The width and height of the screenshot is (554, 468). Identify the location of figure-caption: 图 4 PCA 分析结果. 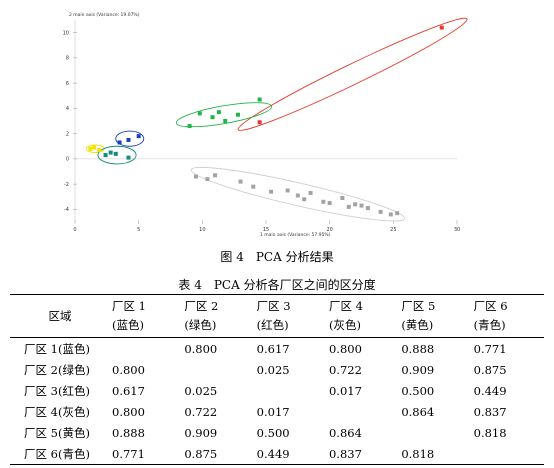
(277, 257).